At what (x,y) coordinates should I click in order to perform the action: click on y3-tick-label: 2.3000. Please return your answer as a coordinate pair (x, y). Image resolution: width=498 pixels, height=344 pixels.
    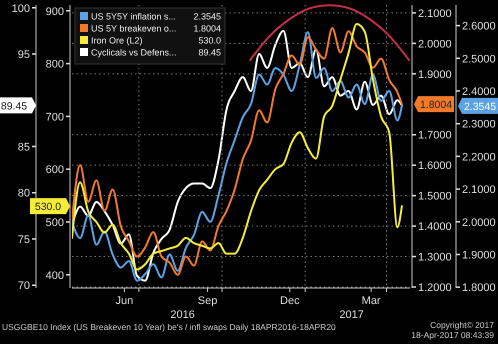
    Looking at the image, I should click on (479, 124).